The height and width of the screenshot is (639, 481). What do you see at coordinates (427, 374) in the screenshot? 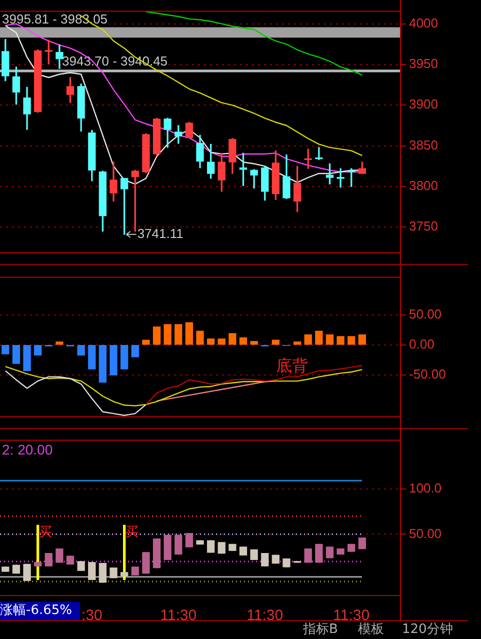
I see `y-tick-label: -50.00` at bounding box center [427, 374].